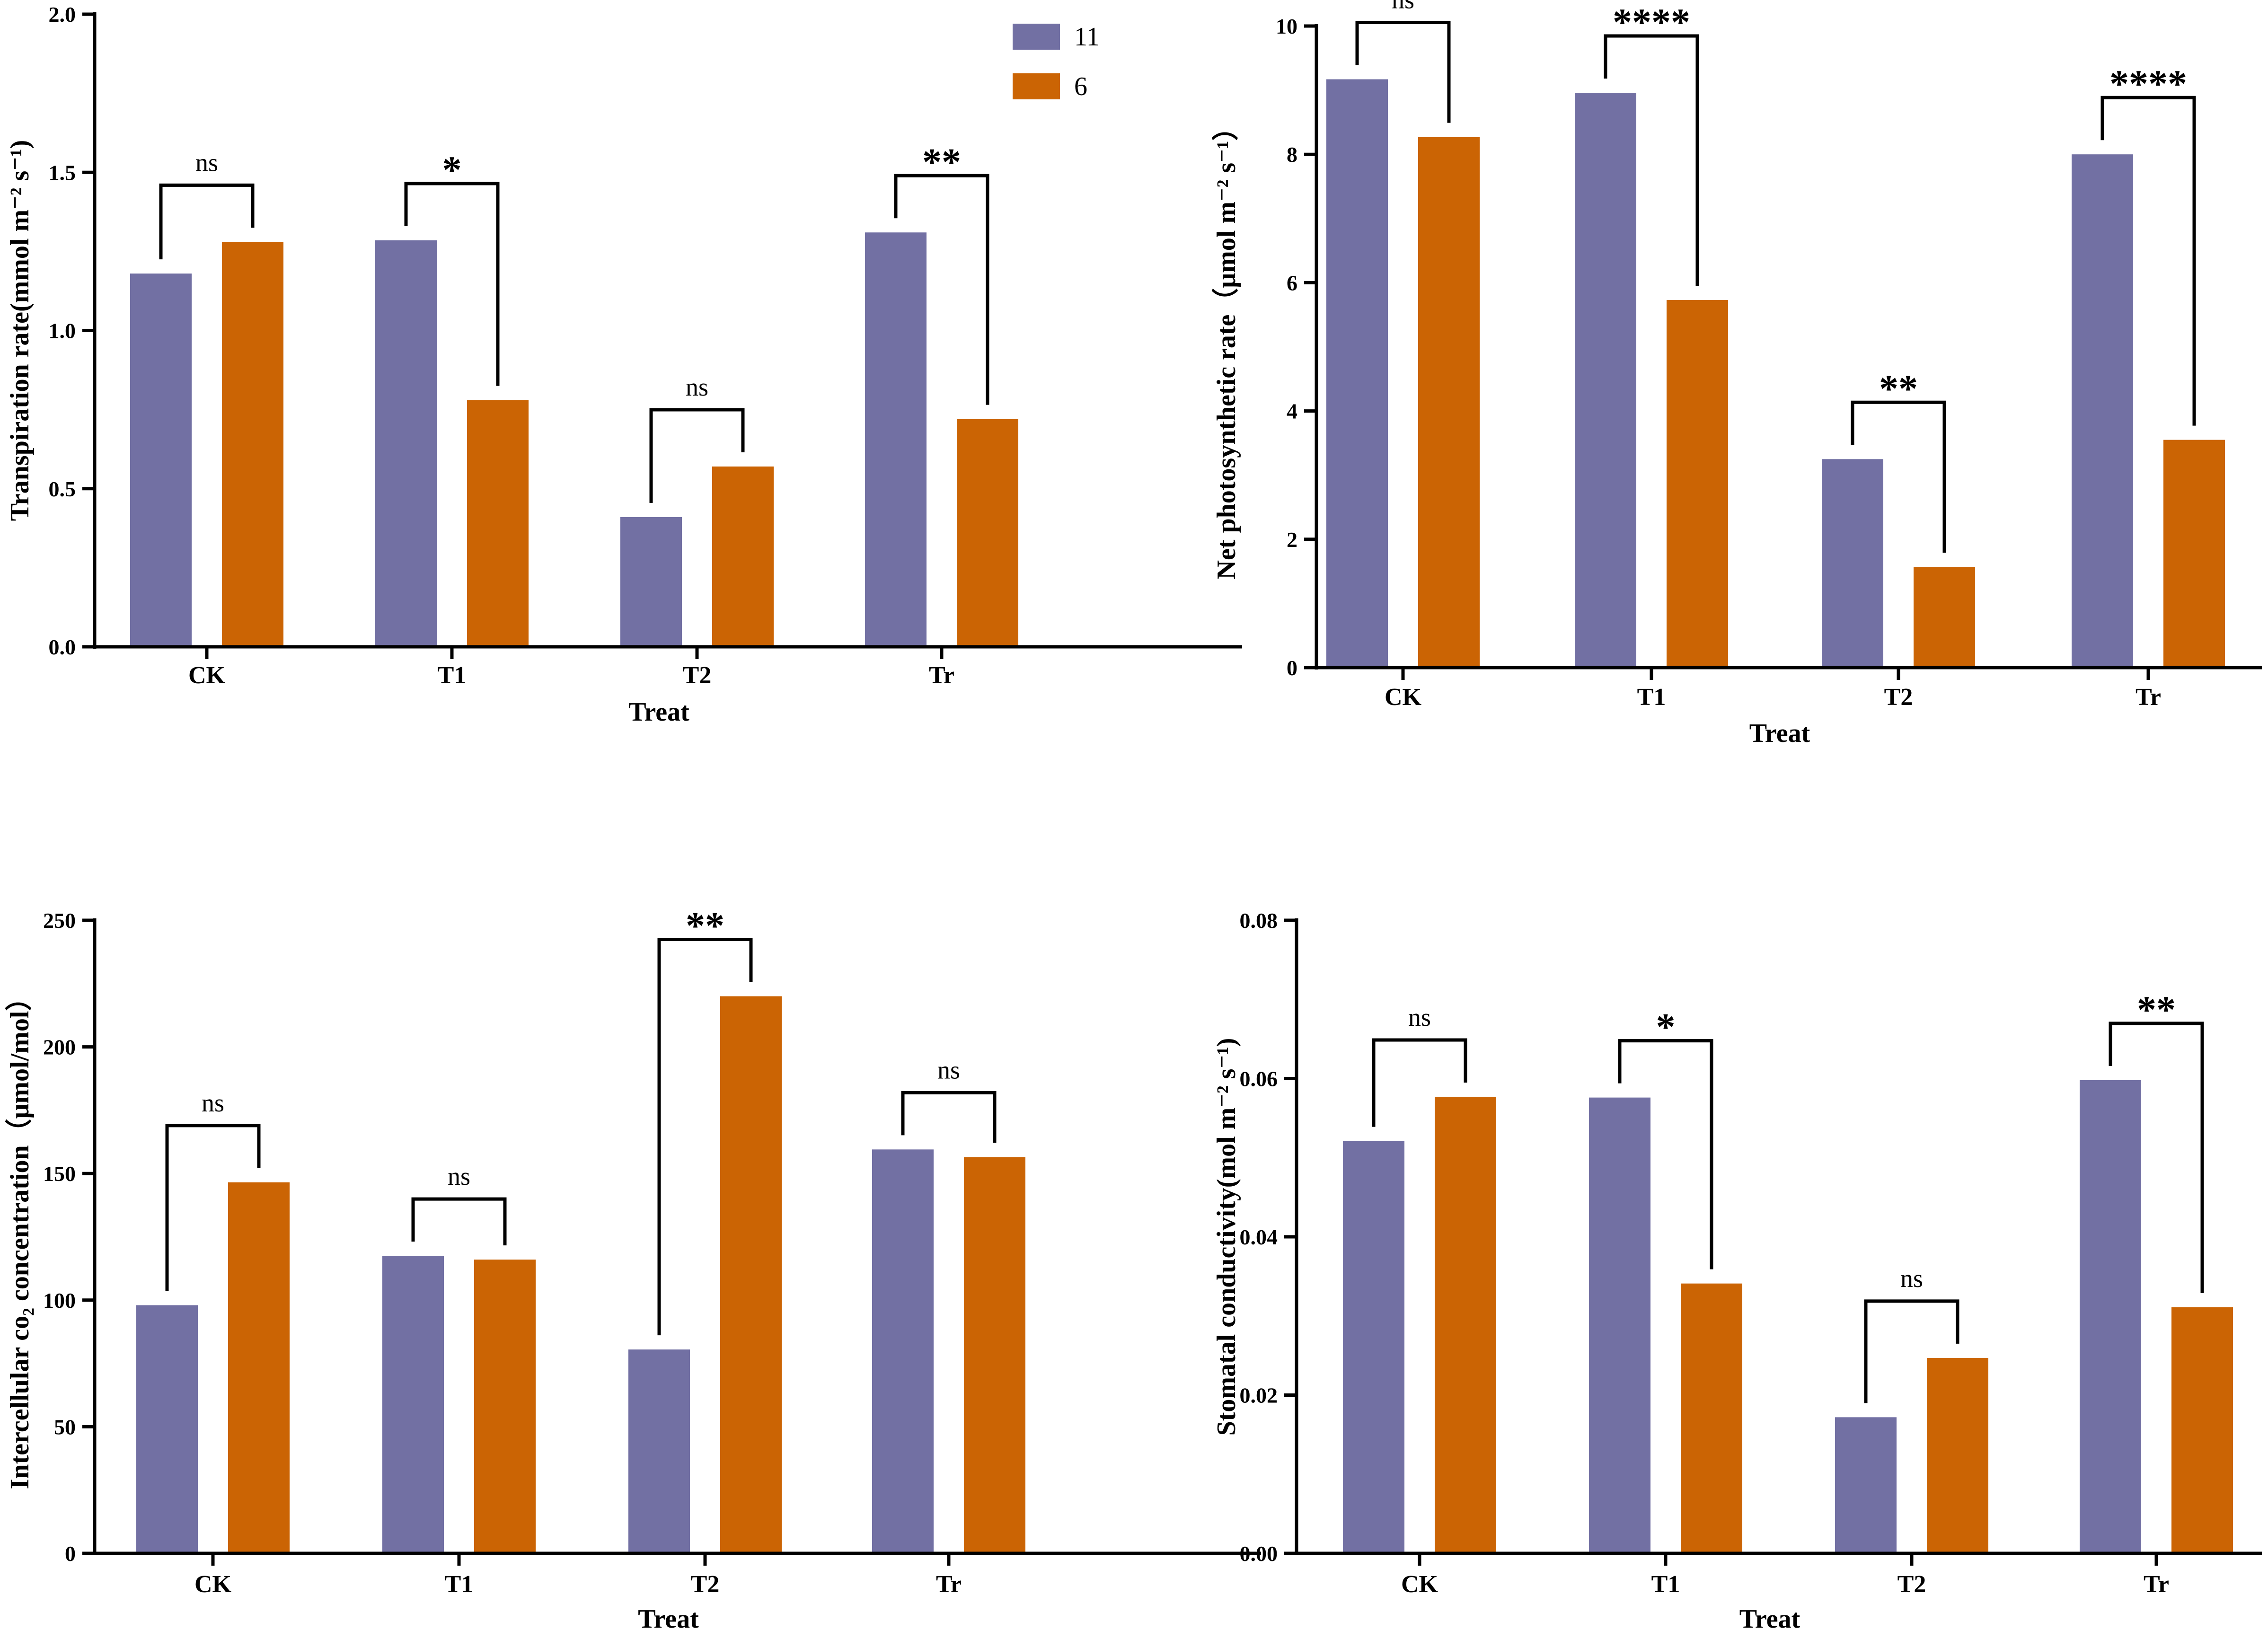 This screenshot has height=1630, width=2268. Describe the element at coordinates (1259, 920) in the screenshot. I see `y-tick-label: 0.08` at that location.